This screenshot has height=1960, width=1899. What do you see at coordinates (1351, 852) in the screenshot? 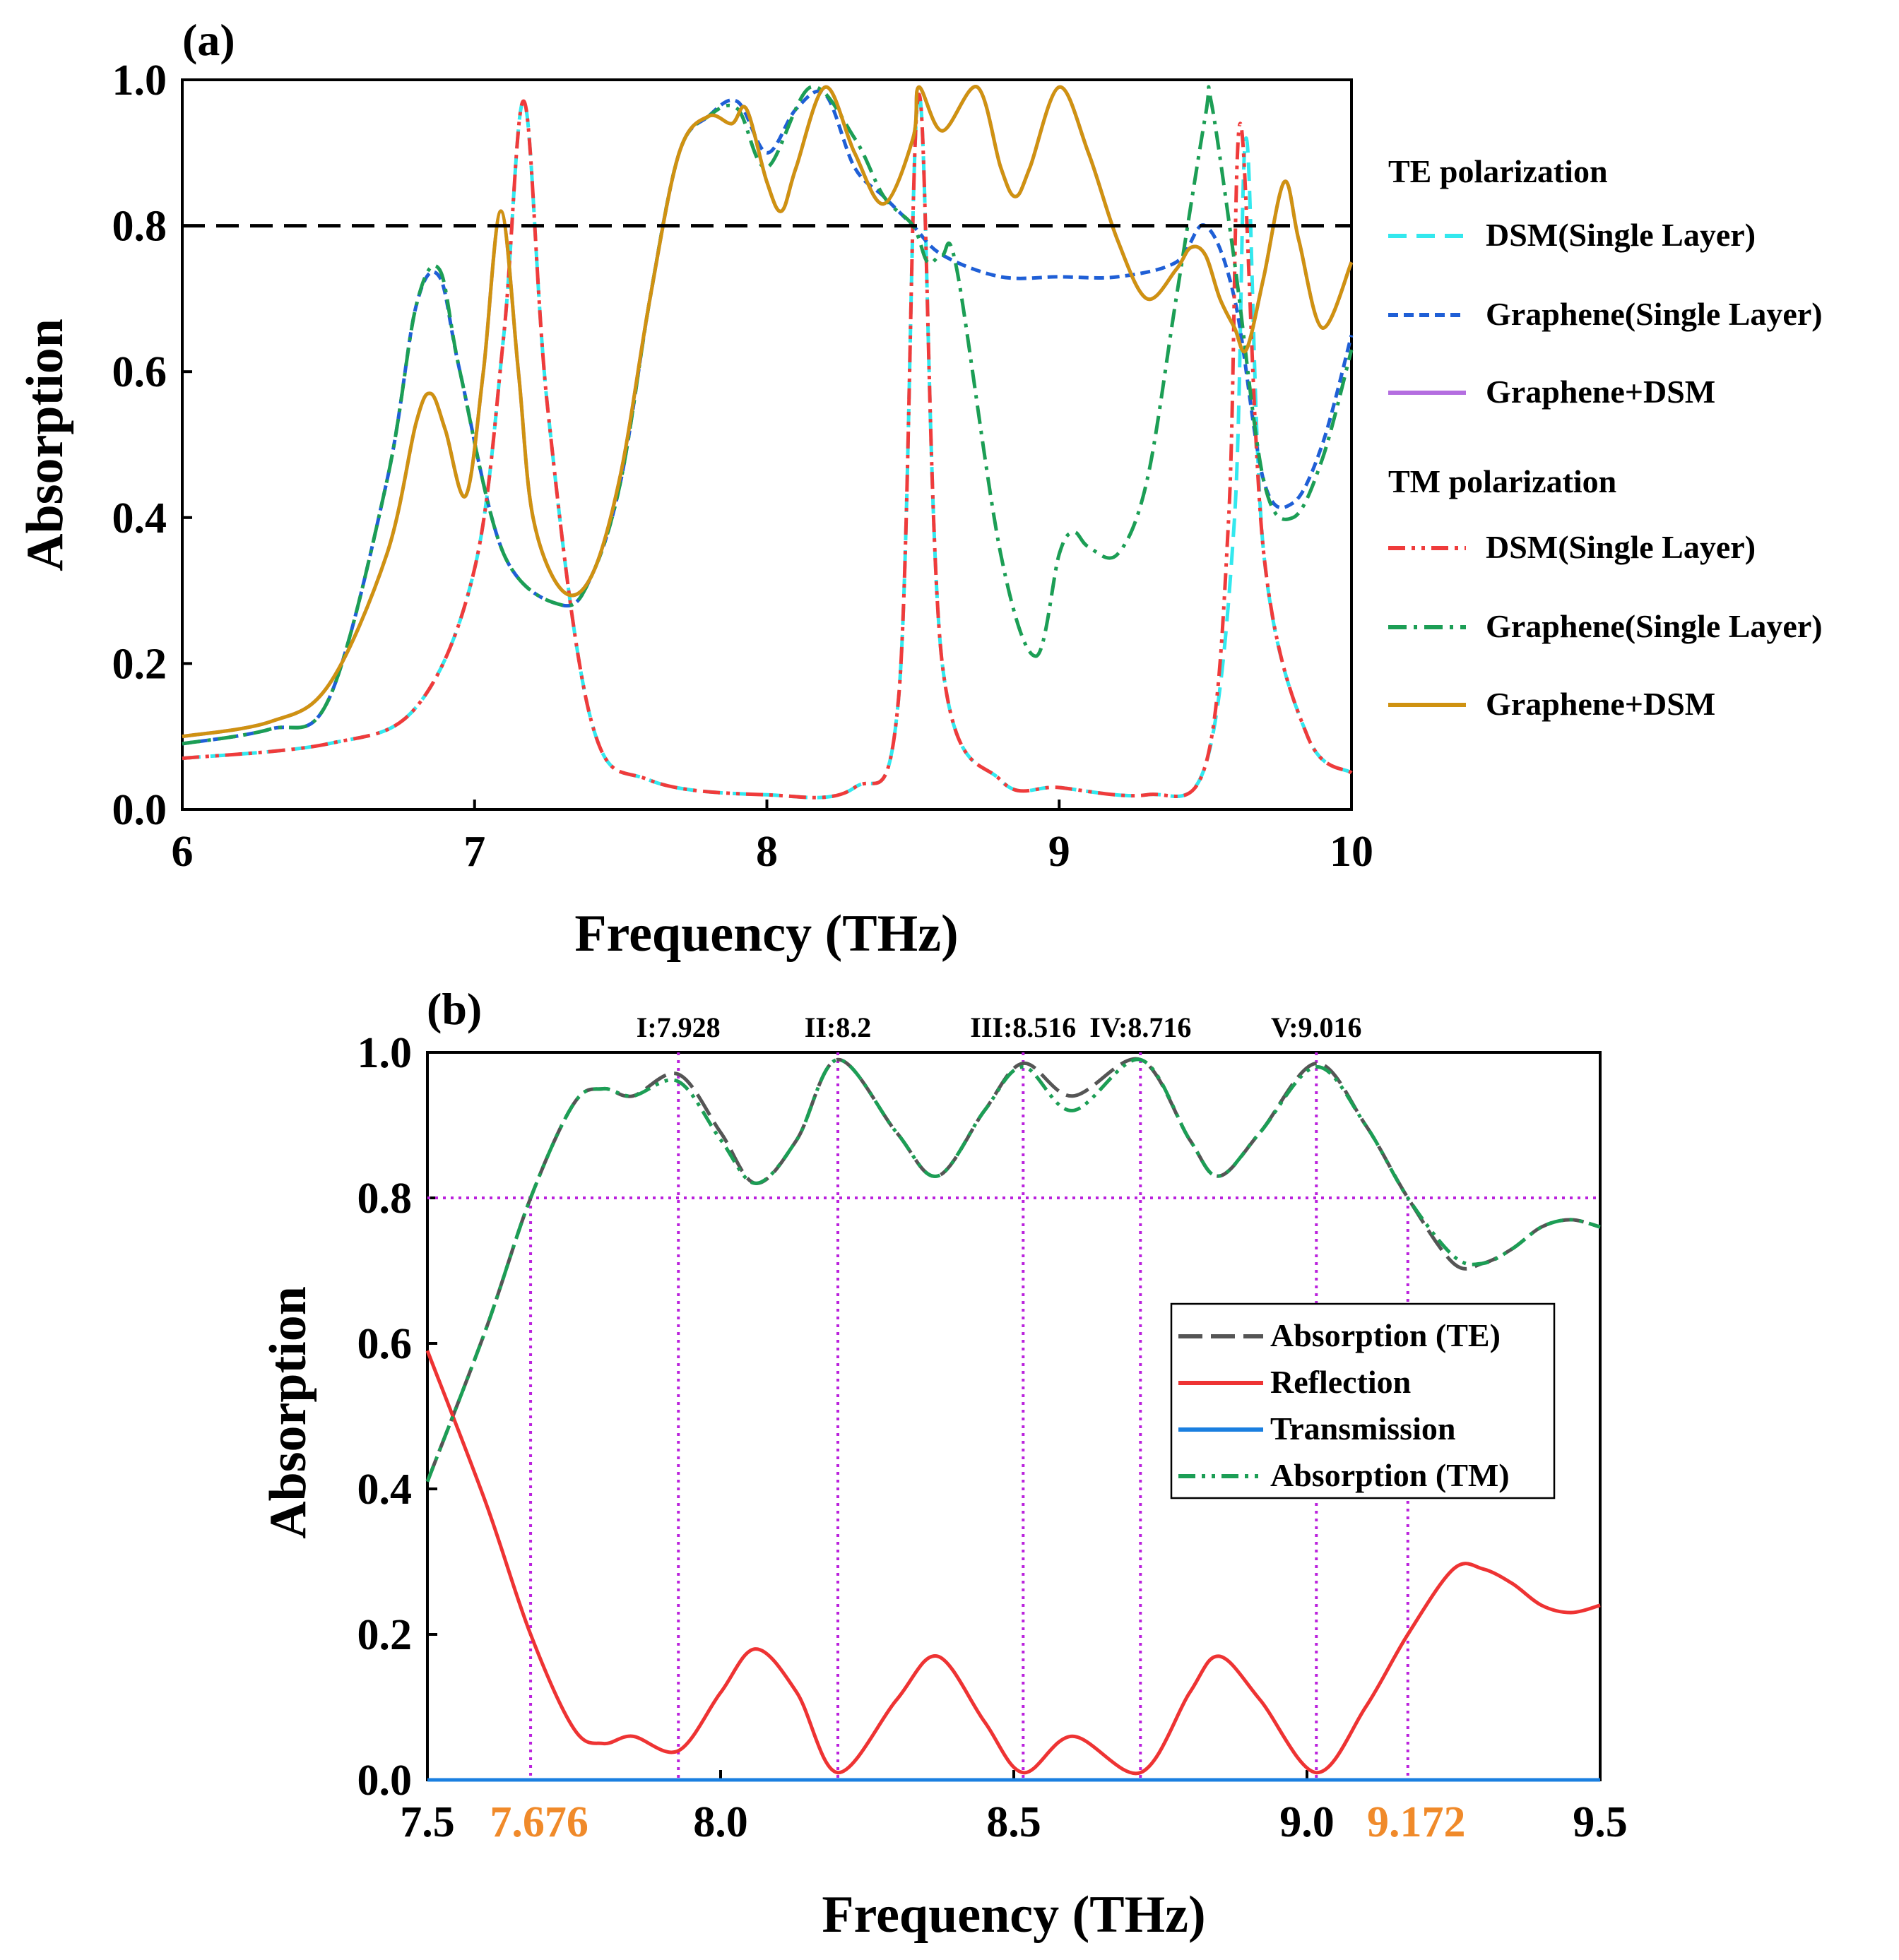
I see `x-tick-label: 10` at bounding box center [1351, 852].